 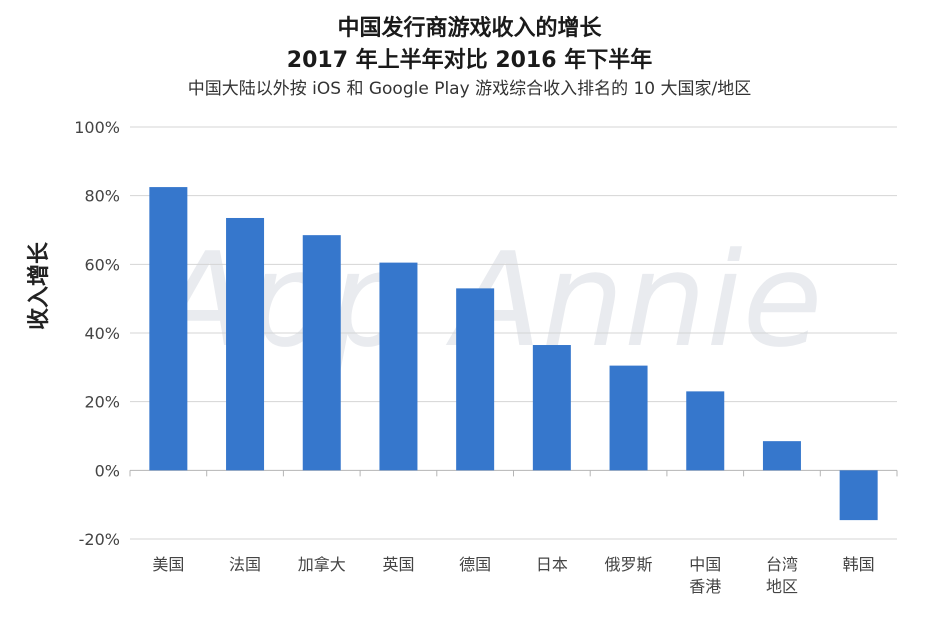 I want to click on y-ticks: -20% 0% 20% 40% 60% 80% 100%, so click(x=97, y=333).